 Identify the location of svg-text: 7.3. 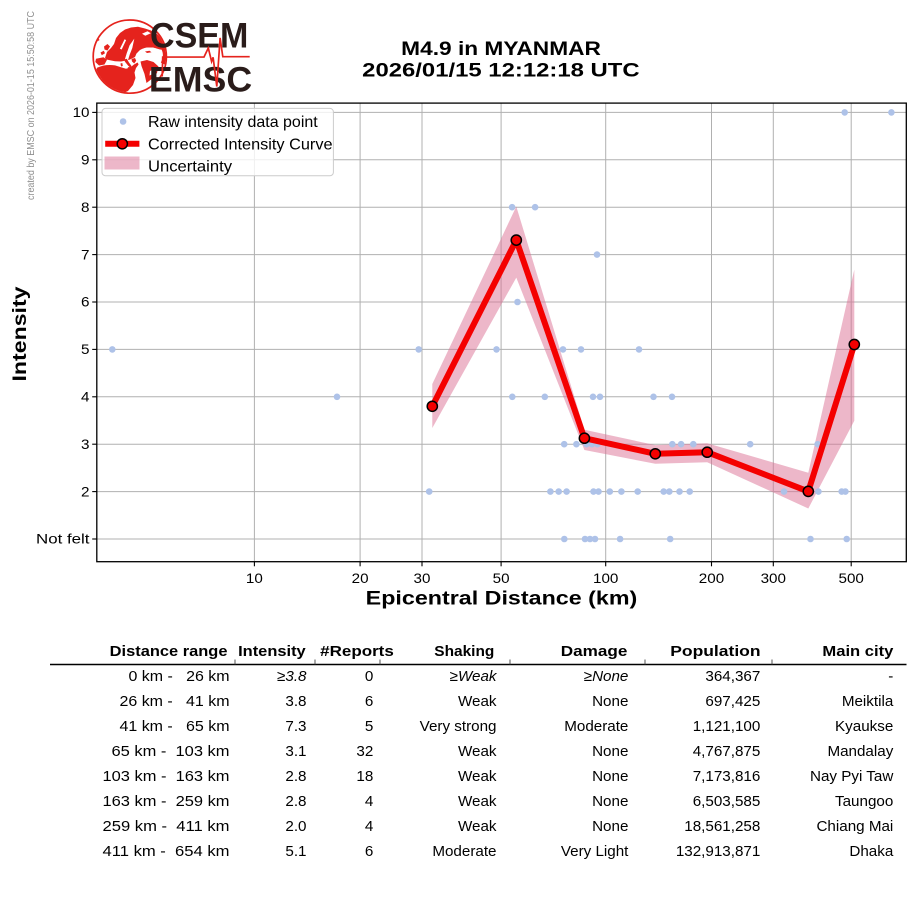
(295, 726).